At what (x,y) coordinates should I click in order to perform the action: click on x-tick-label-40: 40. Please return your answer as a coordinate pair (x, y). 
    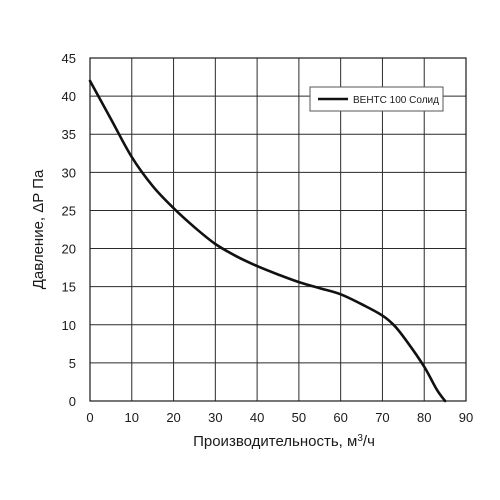
    Looking at the image, I should click on (257, 417).